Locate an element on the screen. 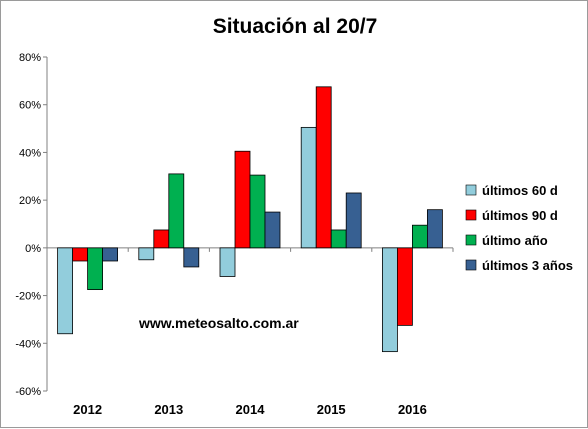 Image resolution: width=588 pixels, height=429 pixels. legend-label: últimos 90 d is located at coordinates (520, 215).